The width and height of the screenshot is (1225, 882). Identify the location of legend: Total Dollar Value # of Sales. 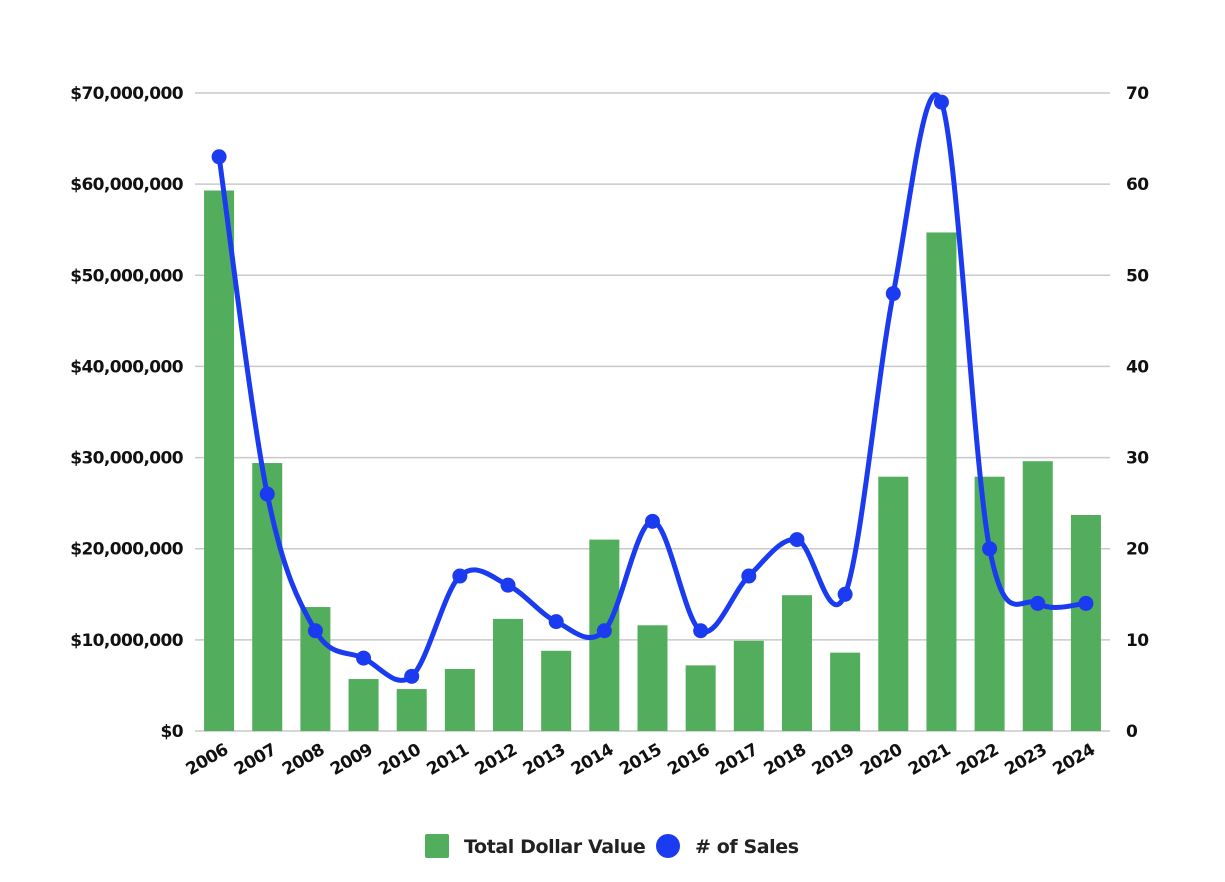
(612, 846).